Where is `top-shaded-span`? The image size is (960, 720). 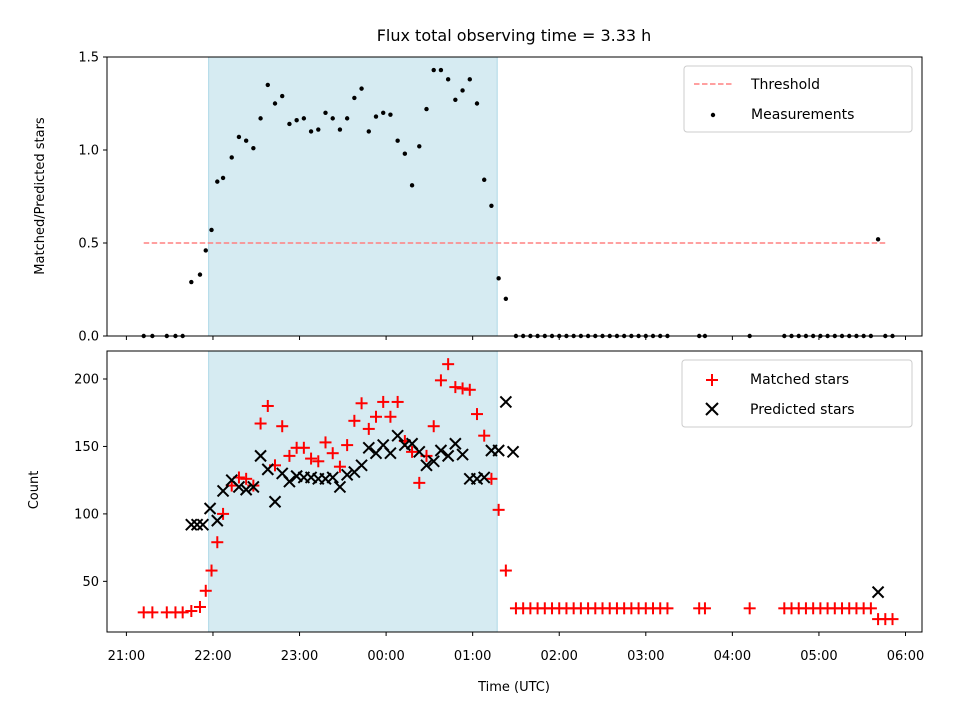 top-shaded-span is located at coordinates (353, 196).